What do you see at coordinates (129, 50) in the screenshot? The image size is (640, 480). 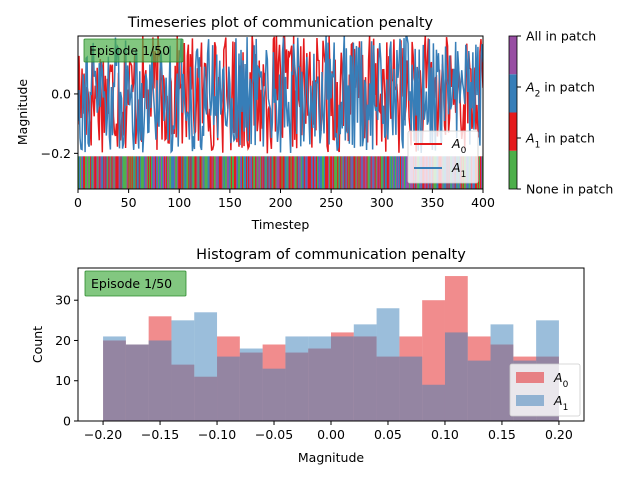 I see `timeseries-badge-label: Episode 1/50` at bounding box center [129, 50].